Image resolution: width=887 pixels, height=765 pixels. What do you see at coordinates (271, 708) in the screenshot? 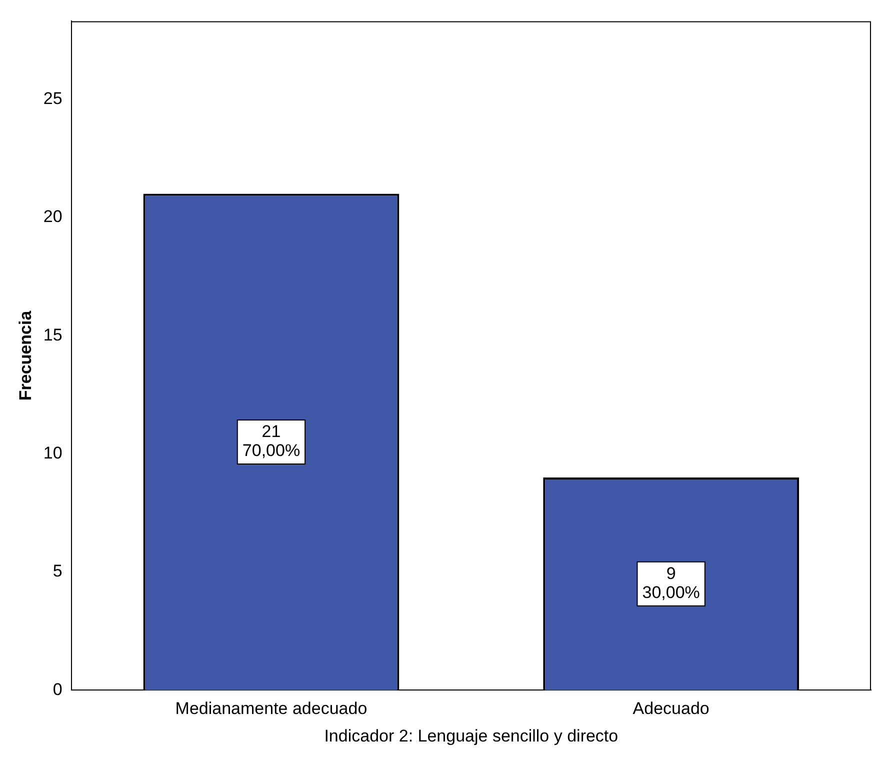
I see `x-tick-label: Medianamente adecuado` at bounding box center [271, 708].